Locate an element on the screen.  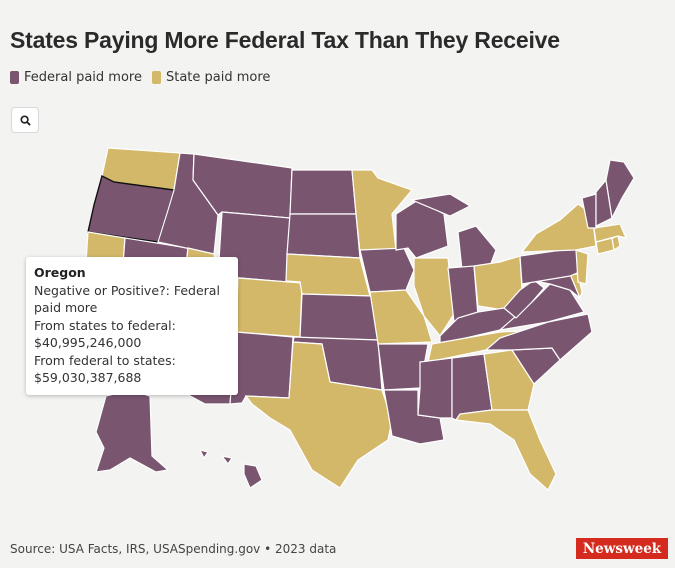
state-HI is located at coordinates (230, 469).